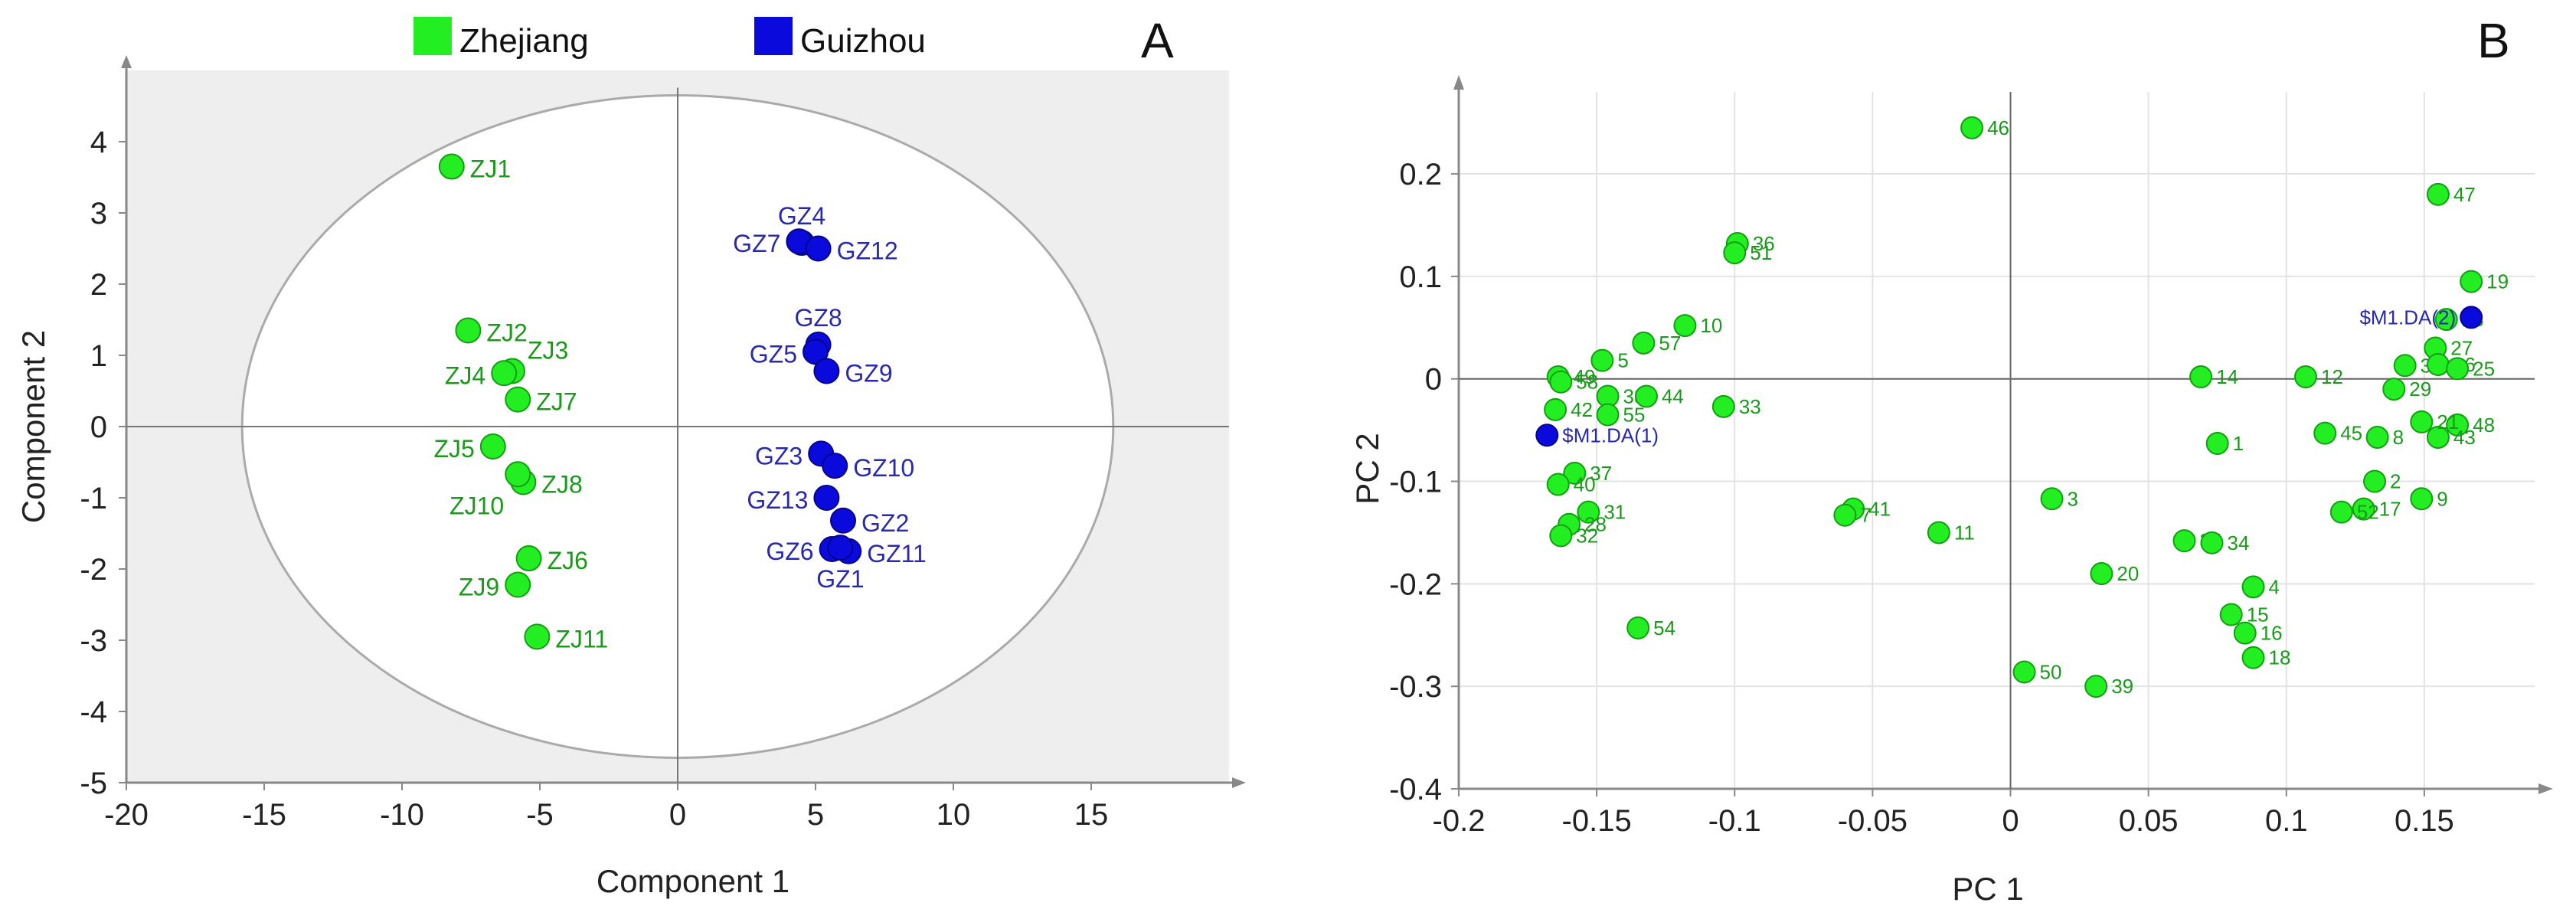  Describe the element at coordinates (93, 641) in the screenshot. I see `panel-a-y-tick-label: -3` at that location.